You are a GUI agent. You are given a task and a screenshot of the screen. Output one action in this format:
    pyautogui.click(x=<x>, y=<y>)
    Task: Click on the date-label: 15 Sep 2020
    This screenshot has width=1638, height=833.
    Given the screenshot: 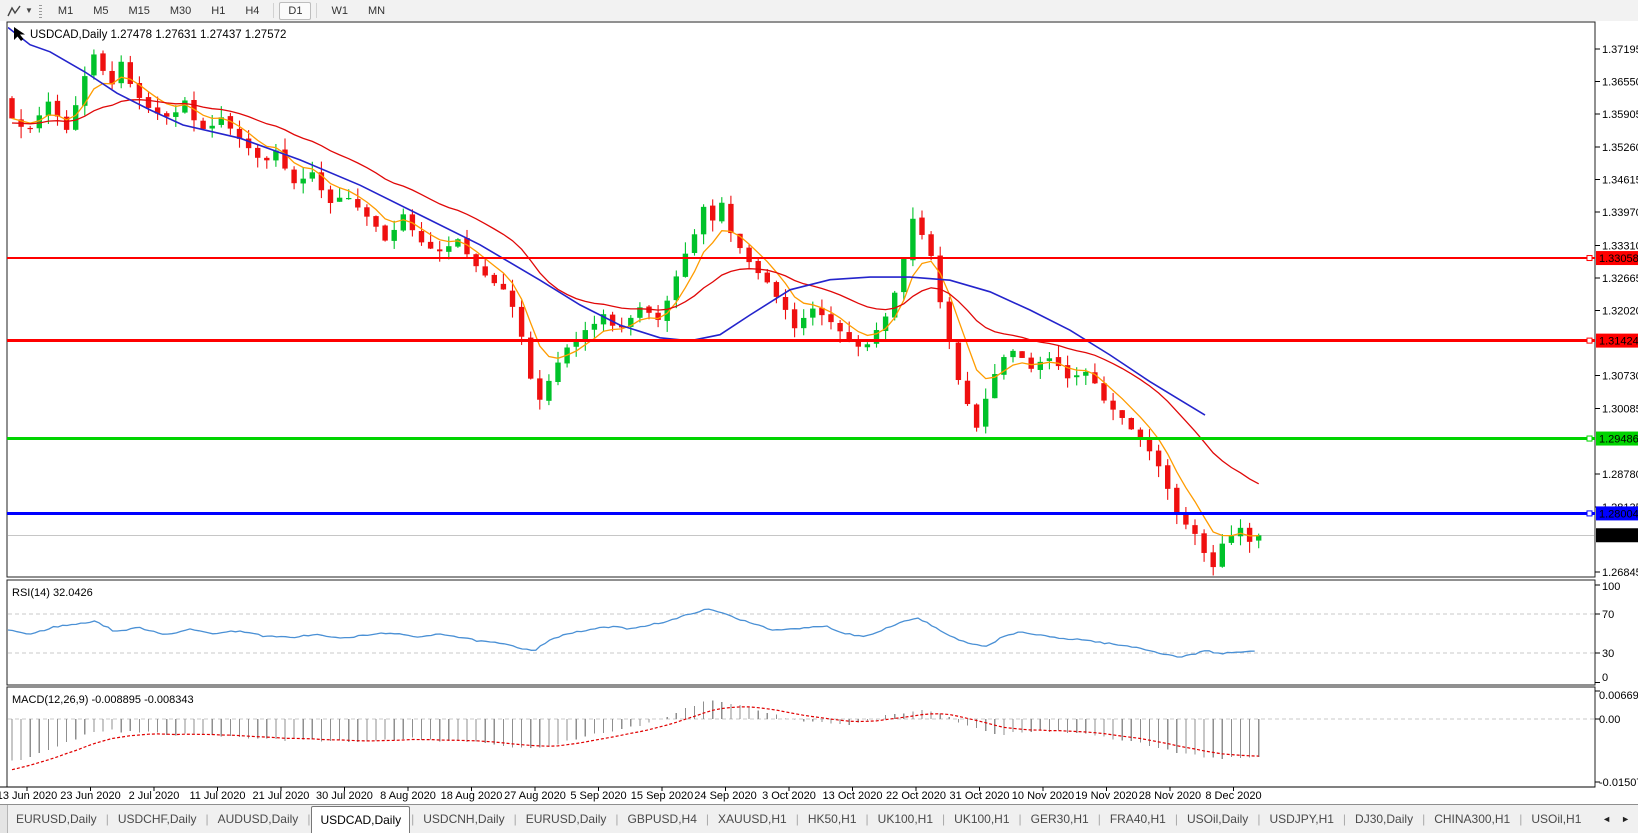 What is the action you would take?
    pyautogui.click(x=662, y=796)
    